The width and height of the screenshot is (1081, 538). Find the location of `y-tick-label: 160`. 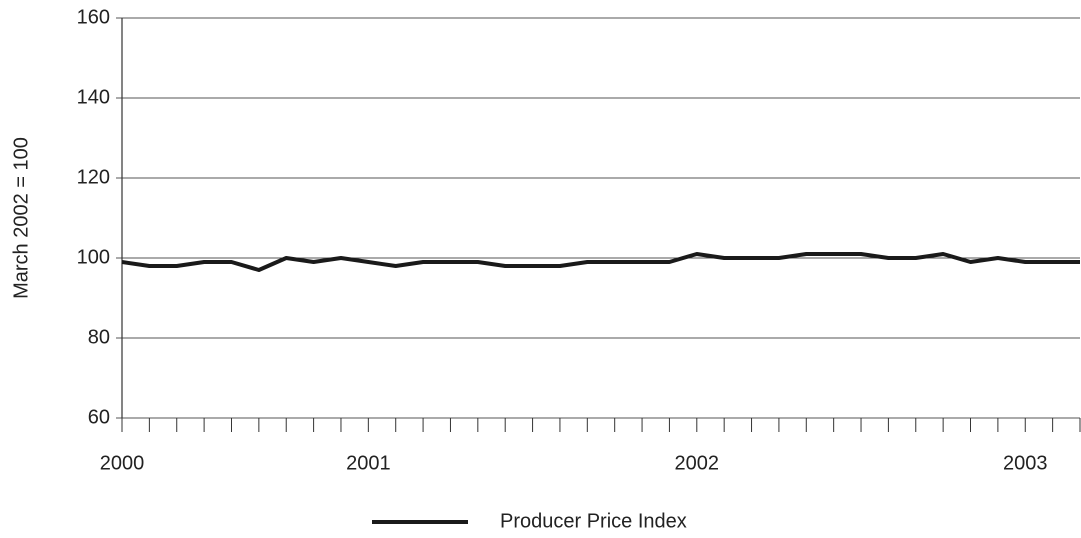

y-tick-label: 160 is located at coordinates (93, 17).